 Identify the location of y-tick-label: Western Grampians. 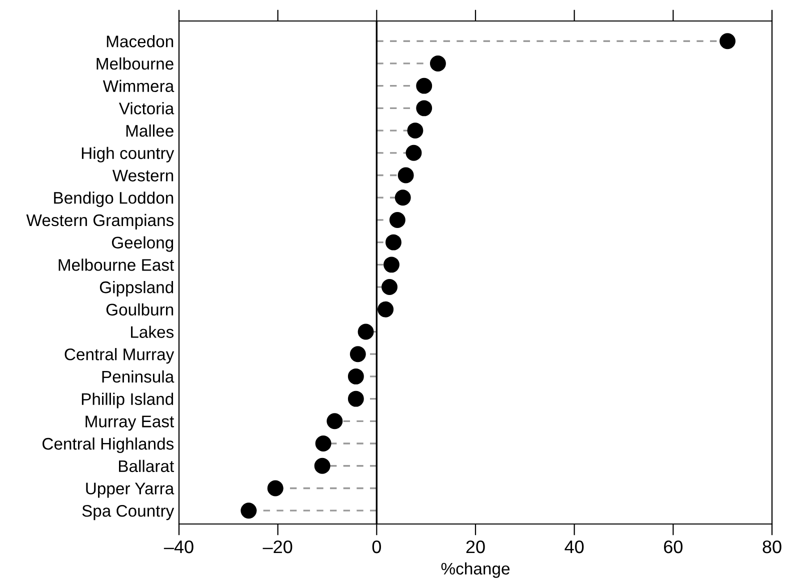
(100, 222).